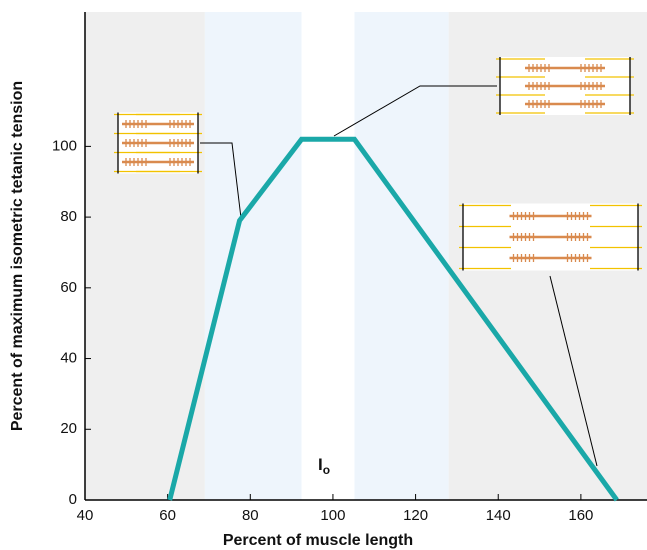 Image resolution: width=647 pixels, height=550 pixels. What do you see at coordinates (68, 358) in the screenshot?
I see `y-tick-label: 40` at bounding box center [68, 358].